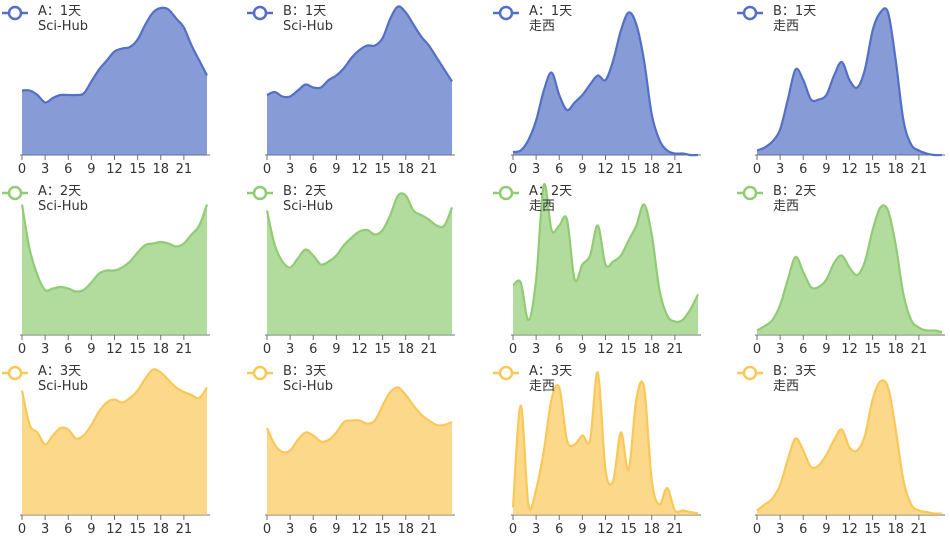 Image resolution: width=950 pixels, height=540 pixels. I want to click on legend-label: B：3天 走西, so click(795, 379).